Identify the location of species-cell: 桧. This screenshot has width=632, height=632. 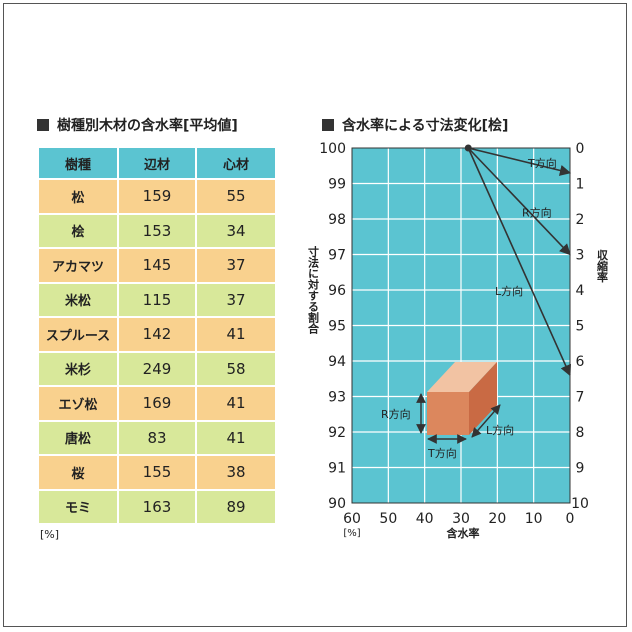
(78, 230).